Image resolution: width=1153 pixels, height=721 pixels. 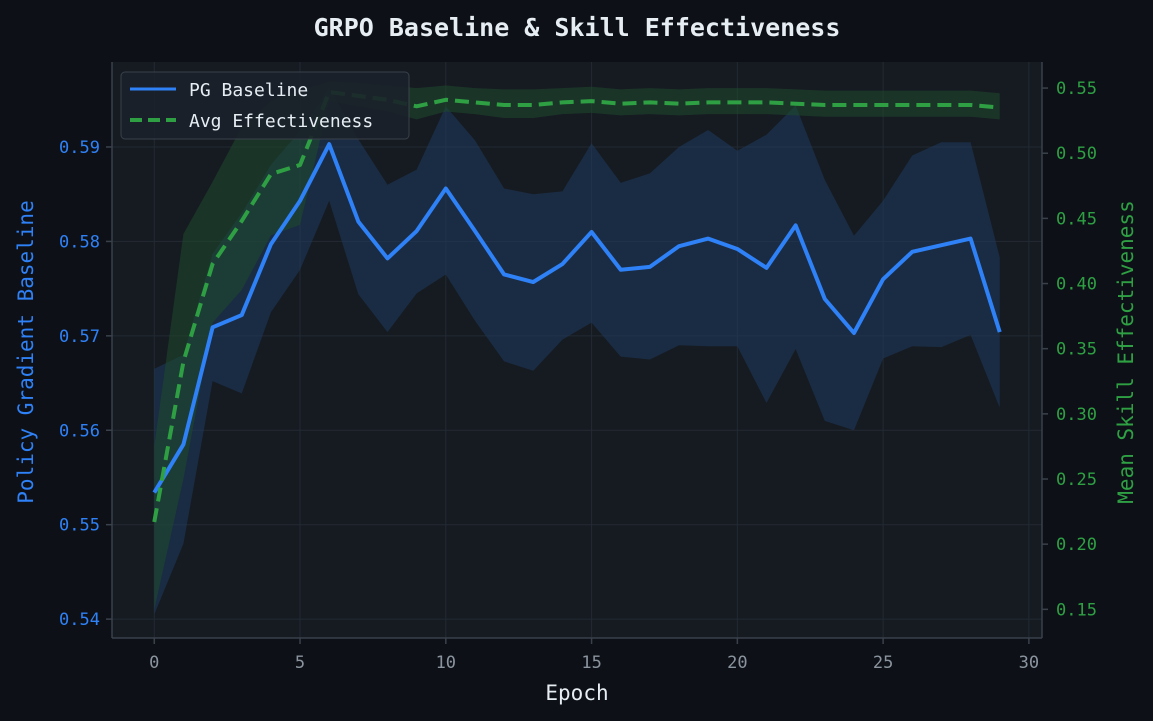 What do you see at coordinates (79, 526) in the screenshot?
I see `y-left-tick-label: 0.55` at bounding box center [79, 526].